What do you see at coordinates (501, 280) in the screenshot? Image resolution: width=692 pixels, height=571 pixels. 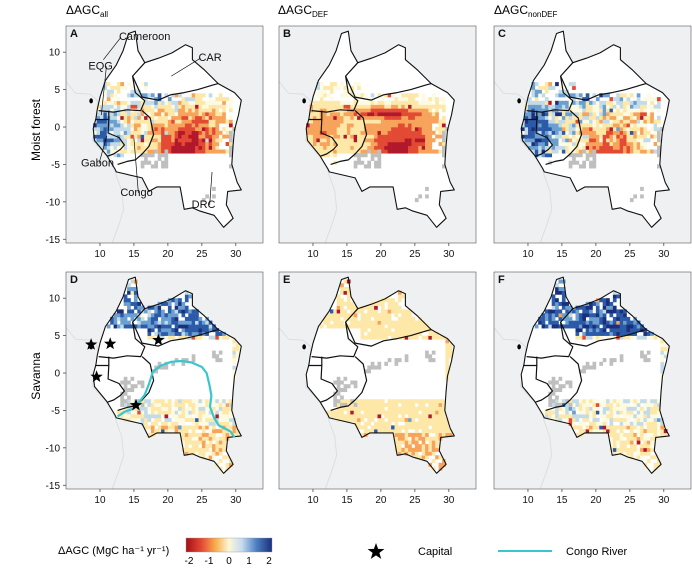 I see `panel-letter: F` at bounding box center [501, 280].